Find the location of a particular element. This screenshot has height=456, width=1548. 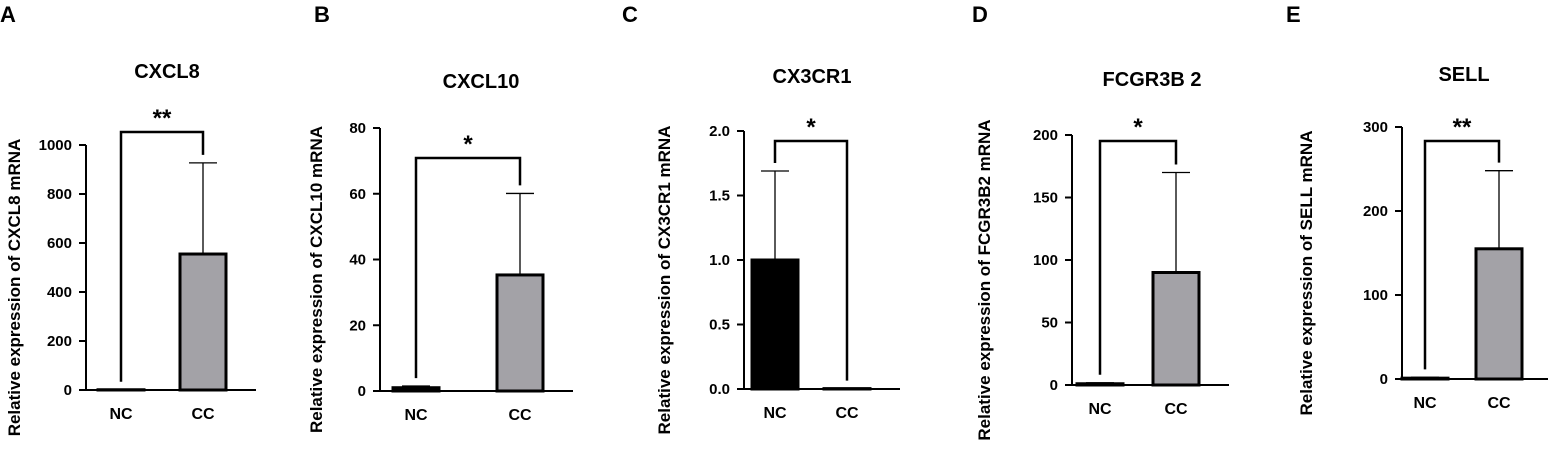

chart-title: SELL is located at coordinates (1463, 75).